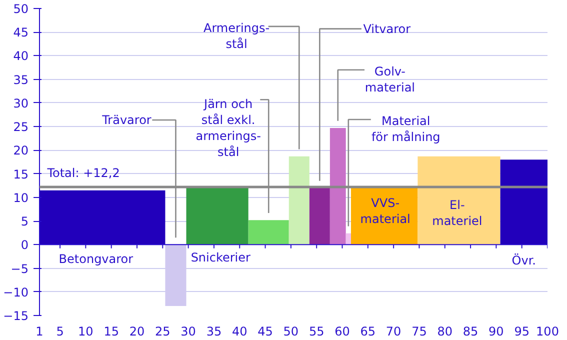 This screenshot has height=340, width=567. What do you see at coordinates (390, 79) in the screenshot?
I see `category-label: Golv- material` at bounding box center [390, 79].